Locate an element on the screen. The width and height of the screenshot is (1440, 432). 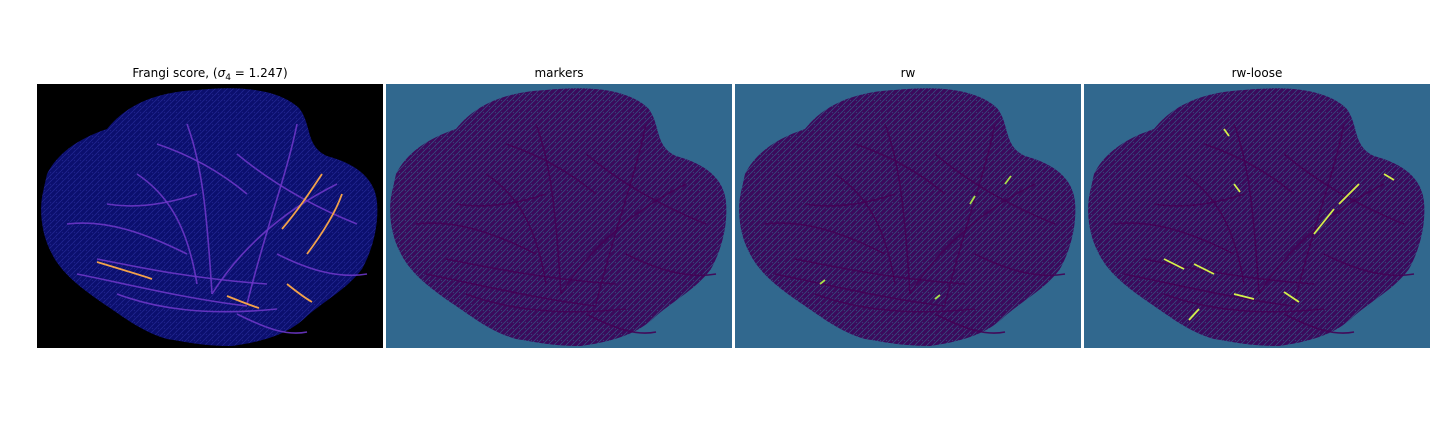
panel-image-frangi is located at coordinates (210, 216).